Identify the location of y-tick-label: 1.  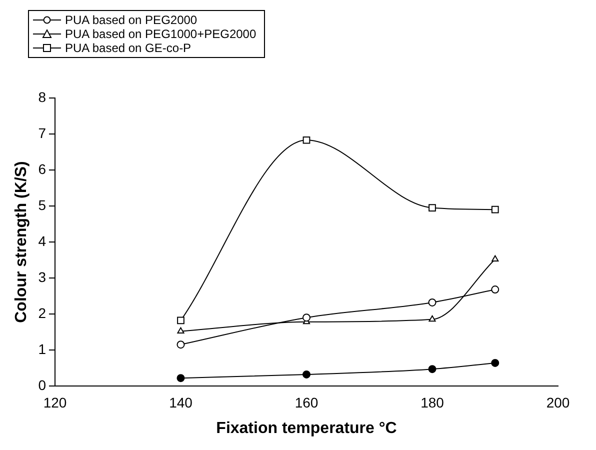
(42, 348).